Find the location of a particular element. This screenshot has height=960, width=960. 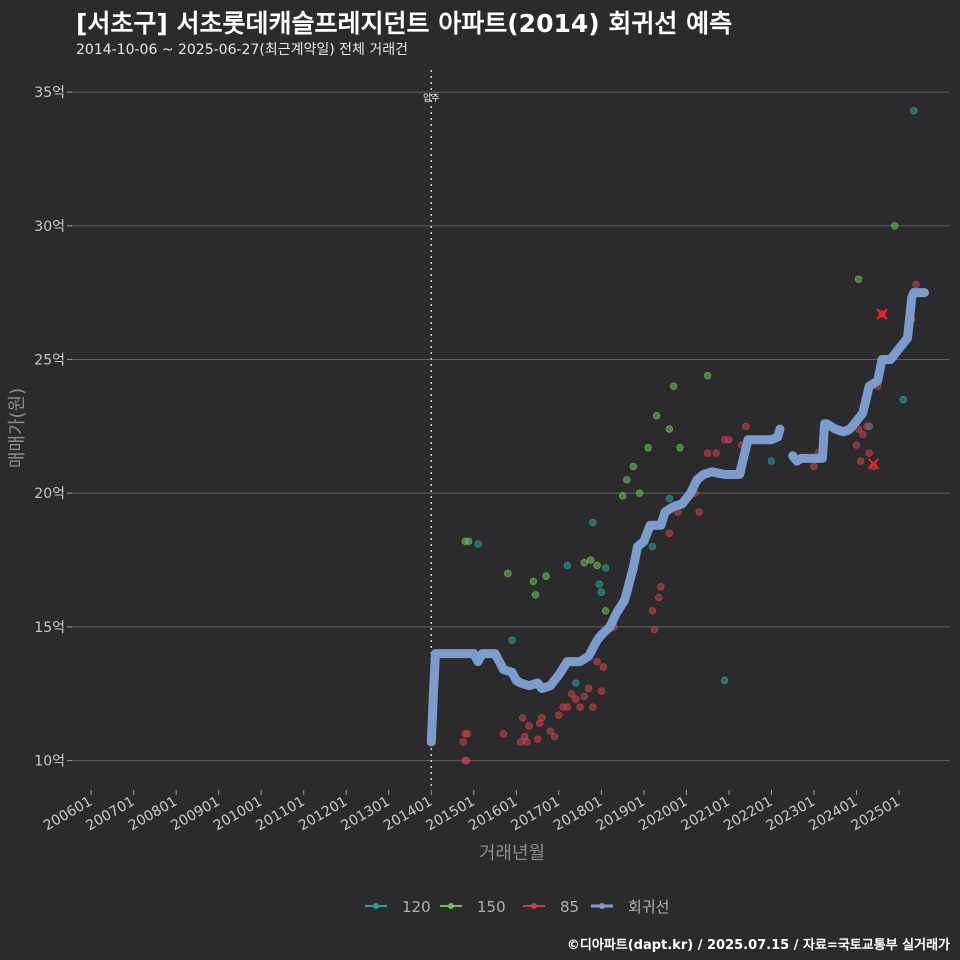

legend-label: 85 is located at coordinates (569, 907).